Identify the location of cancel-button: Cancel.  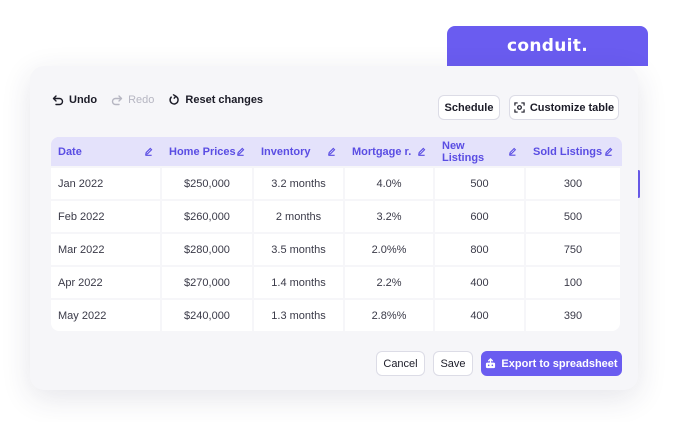
(400, 363).